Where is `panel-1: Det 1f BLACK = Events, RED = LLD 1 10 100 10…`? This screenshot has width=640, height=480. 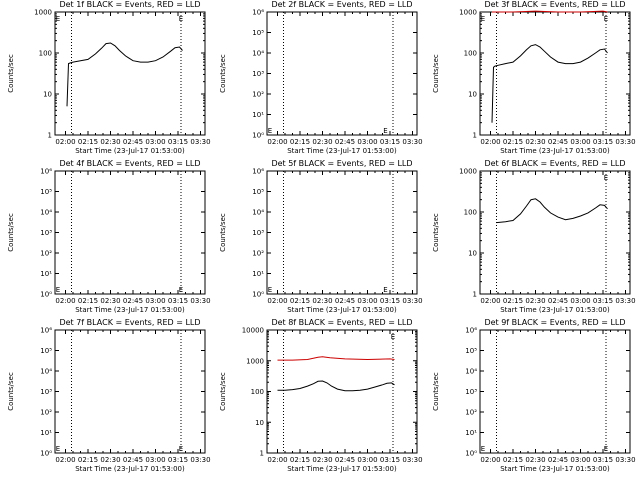 panel-1: Det 1f BLACK = Events, RED = LLD 1 10 100 10… is located at coordinates (109, 77).